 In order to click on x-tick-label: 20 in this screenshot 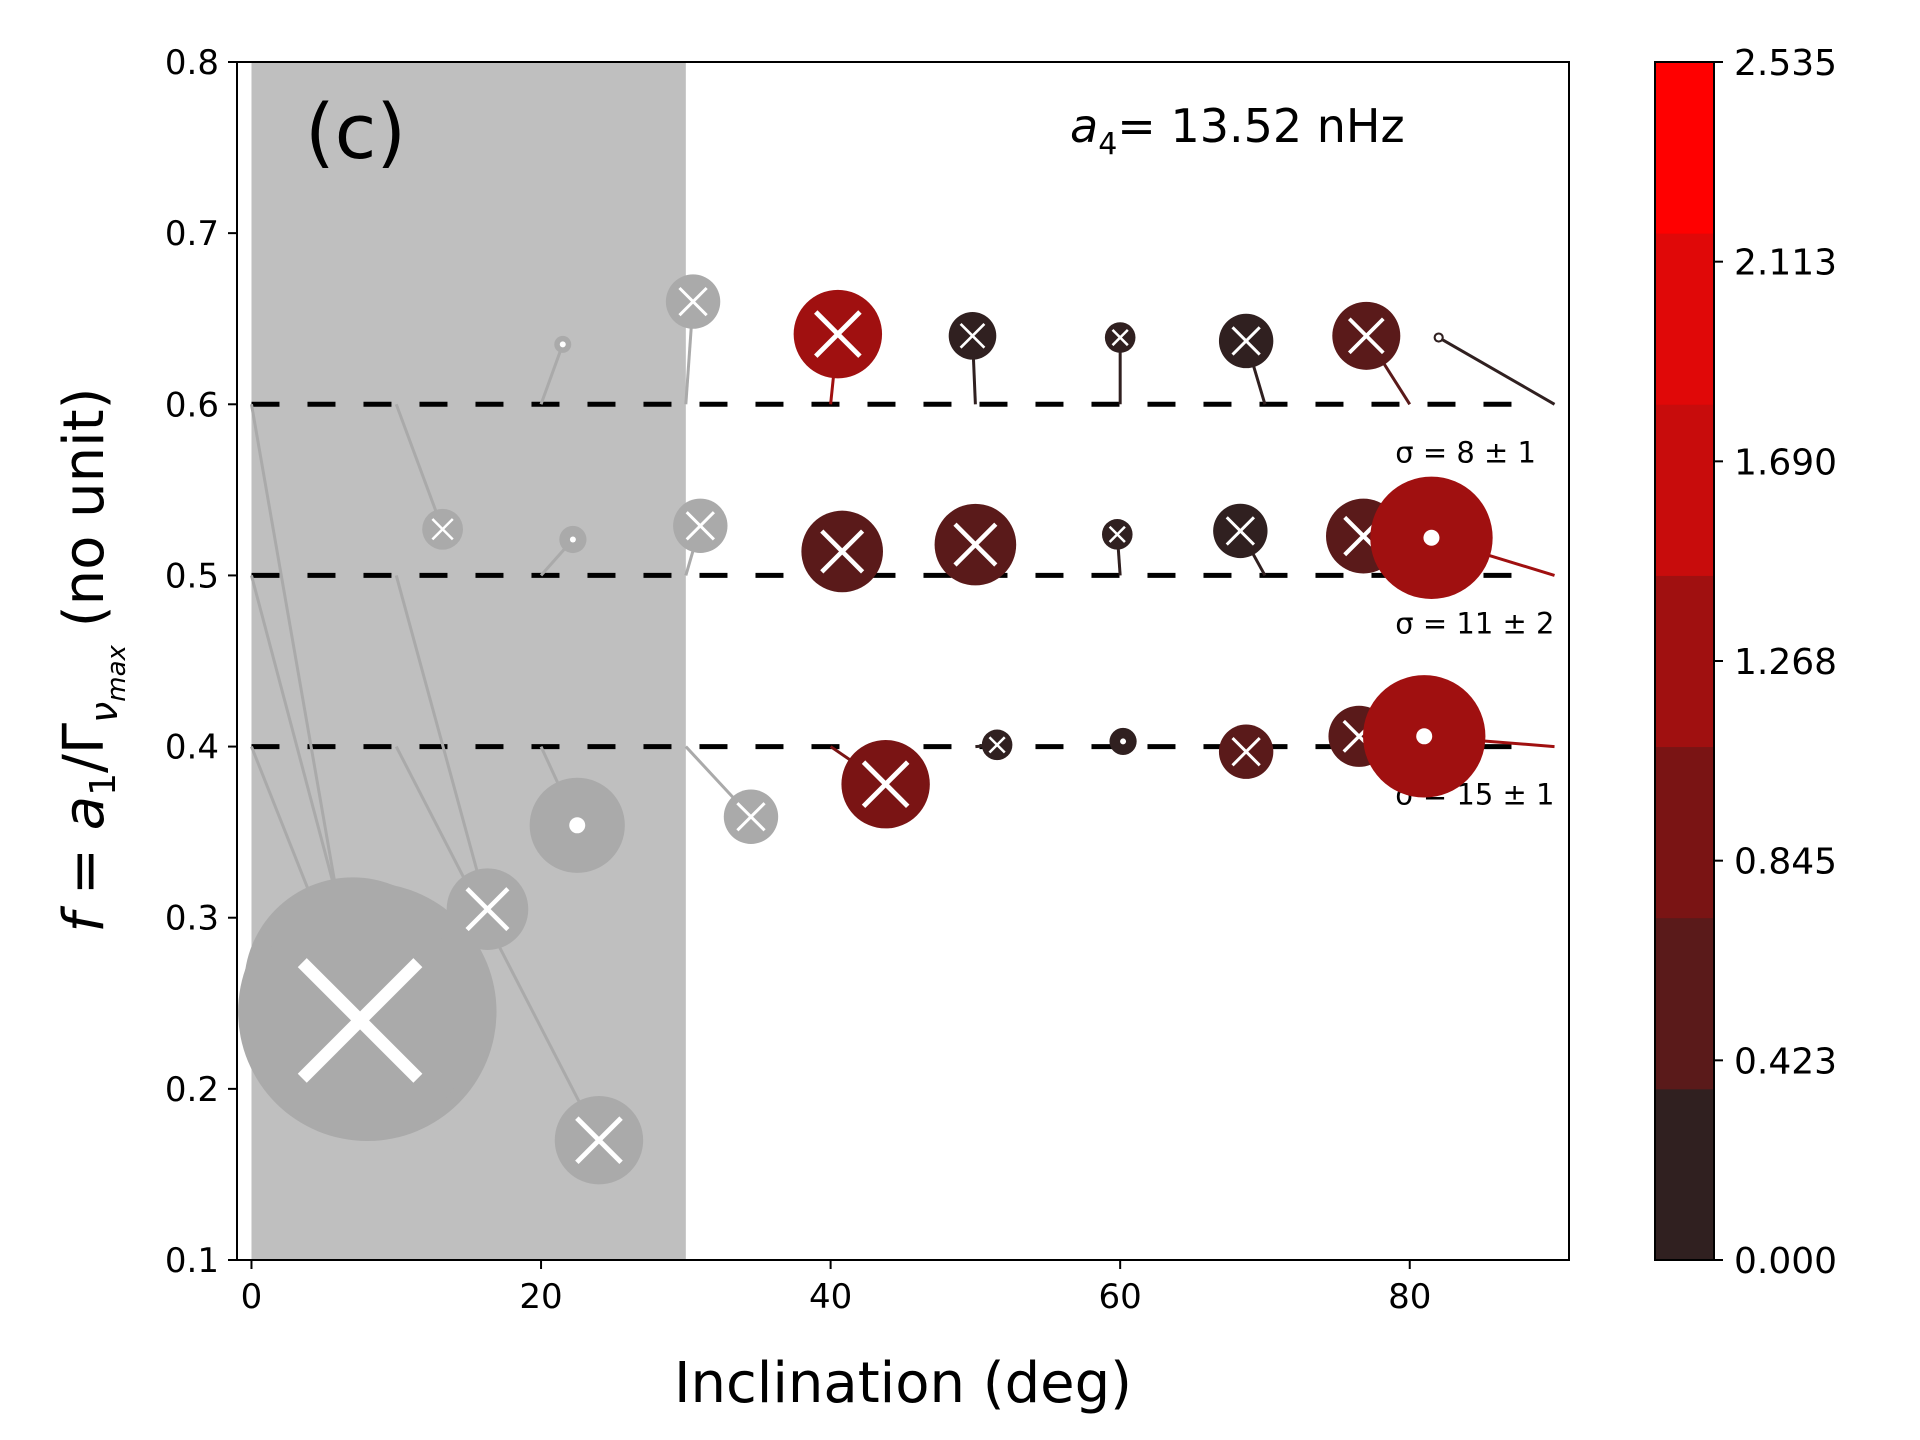, I will do `click(540, 1297)`.